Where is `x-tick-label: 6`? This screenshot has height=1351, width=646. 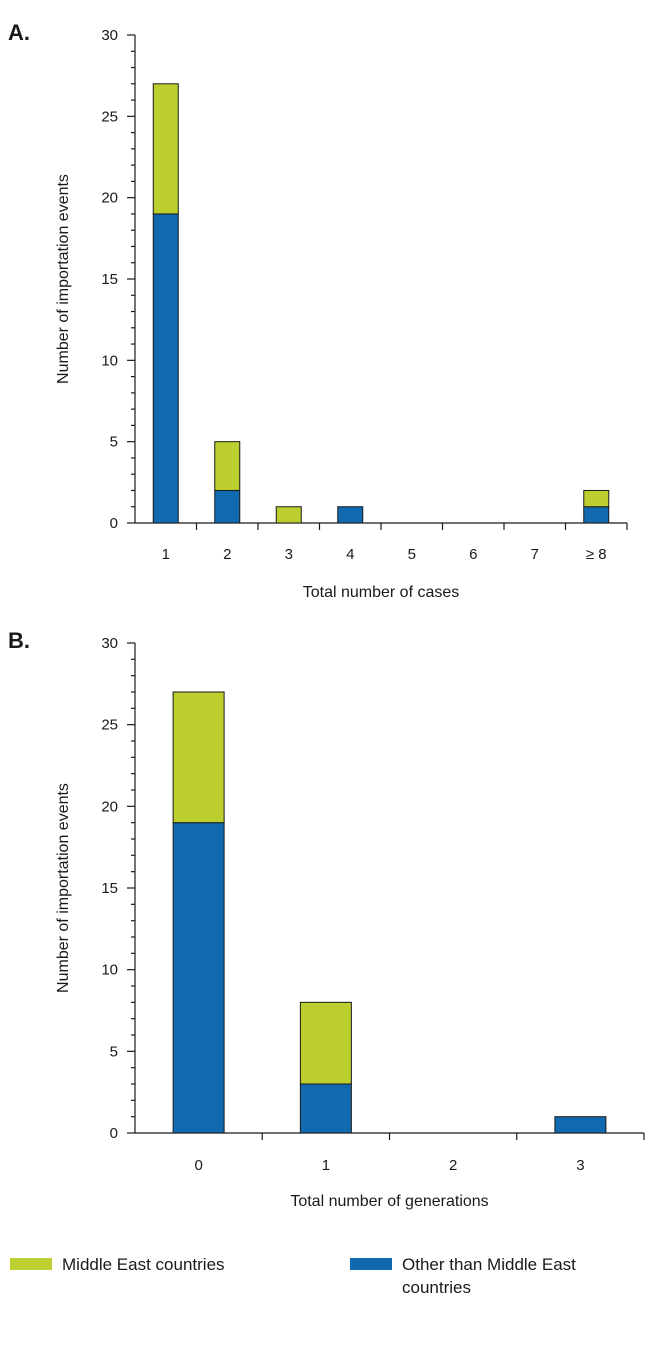 x-tick-label: 6 is located at coordinates (473, 554).